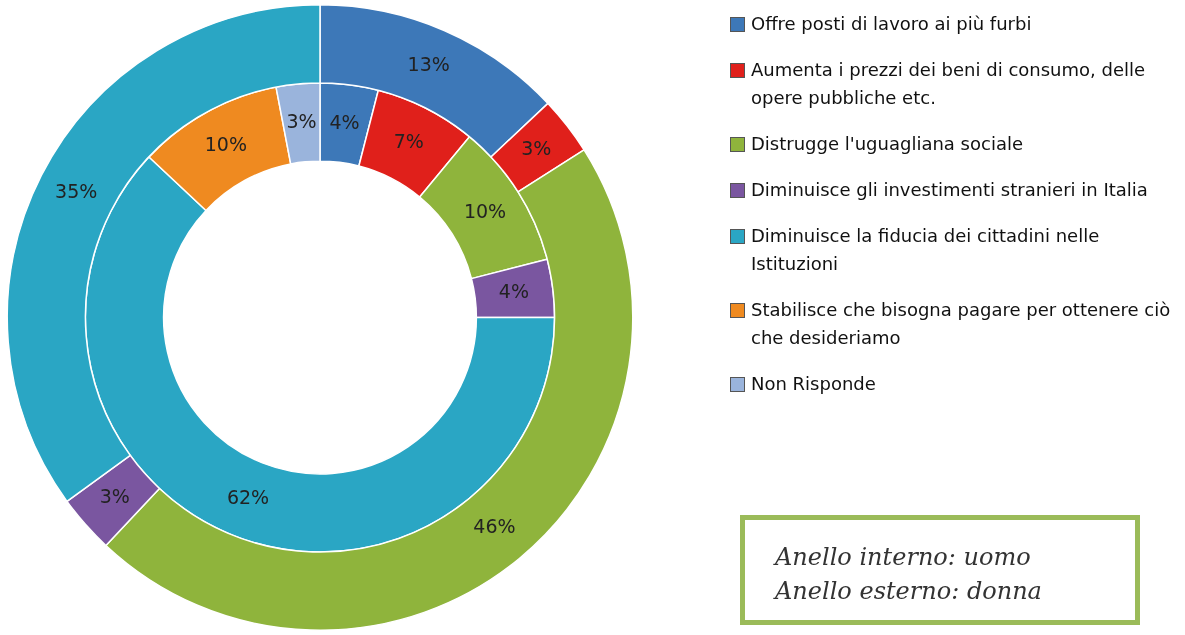 This screenshot has width=1185, height=635. Describe the element at coordinates (494, 526) in the screenshot. I see `data-label: 46%` at that location.